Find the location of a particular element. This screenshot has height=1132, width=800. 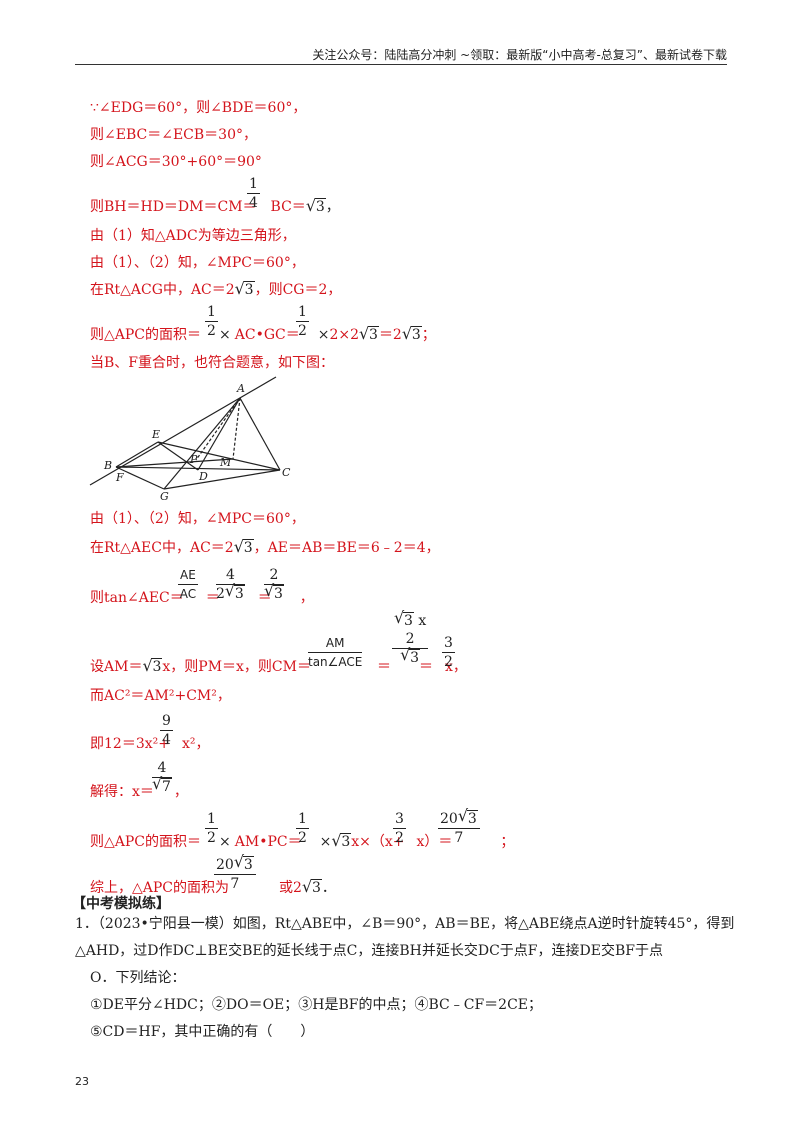

solution-line-11: 在Rt△AEC中，AC＝23，AE＝AB＝BE＝6﹣2＝4， is located at coordinates (265, 547).